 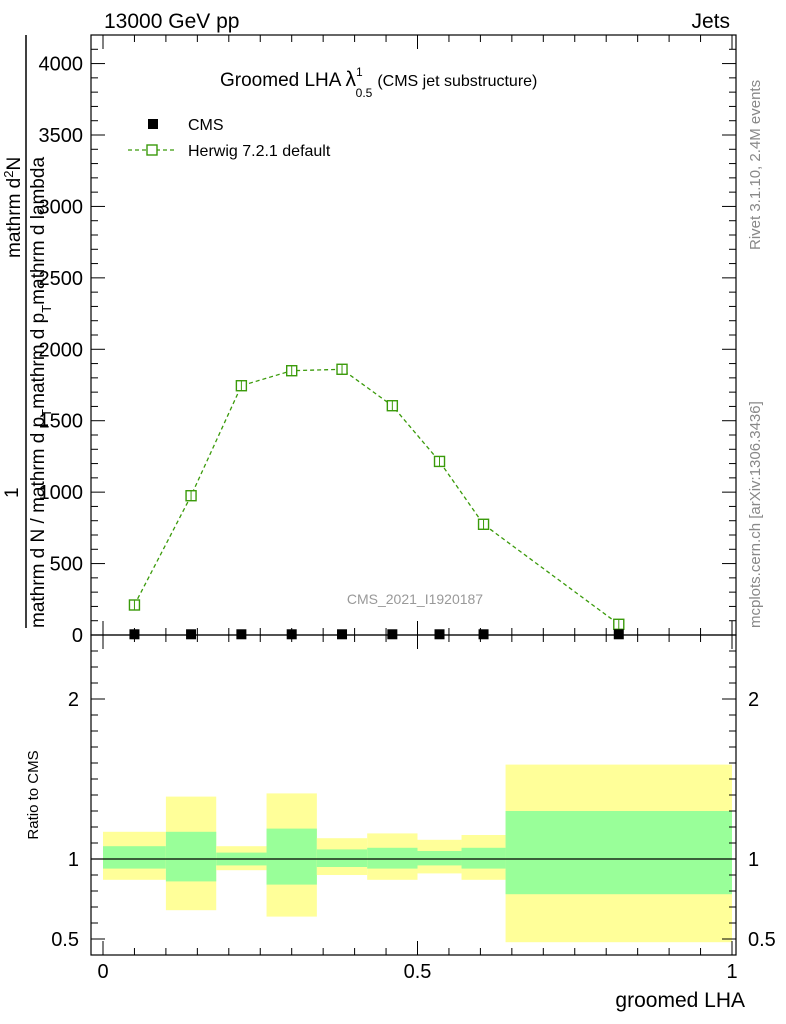 What do you see at coordinates (710, 21) in the screenshot?
I see `process-label: Jets` at bounding box center [710, 21].